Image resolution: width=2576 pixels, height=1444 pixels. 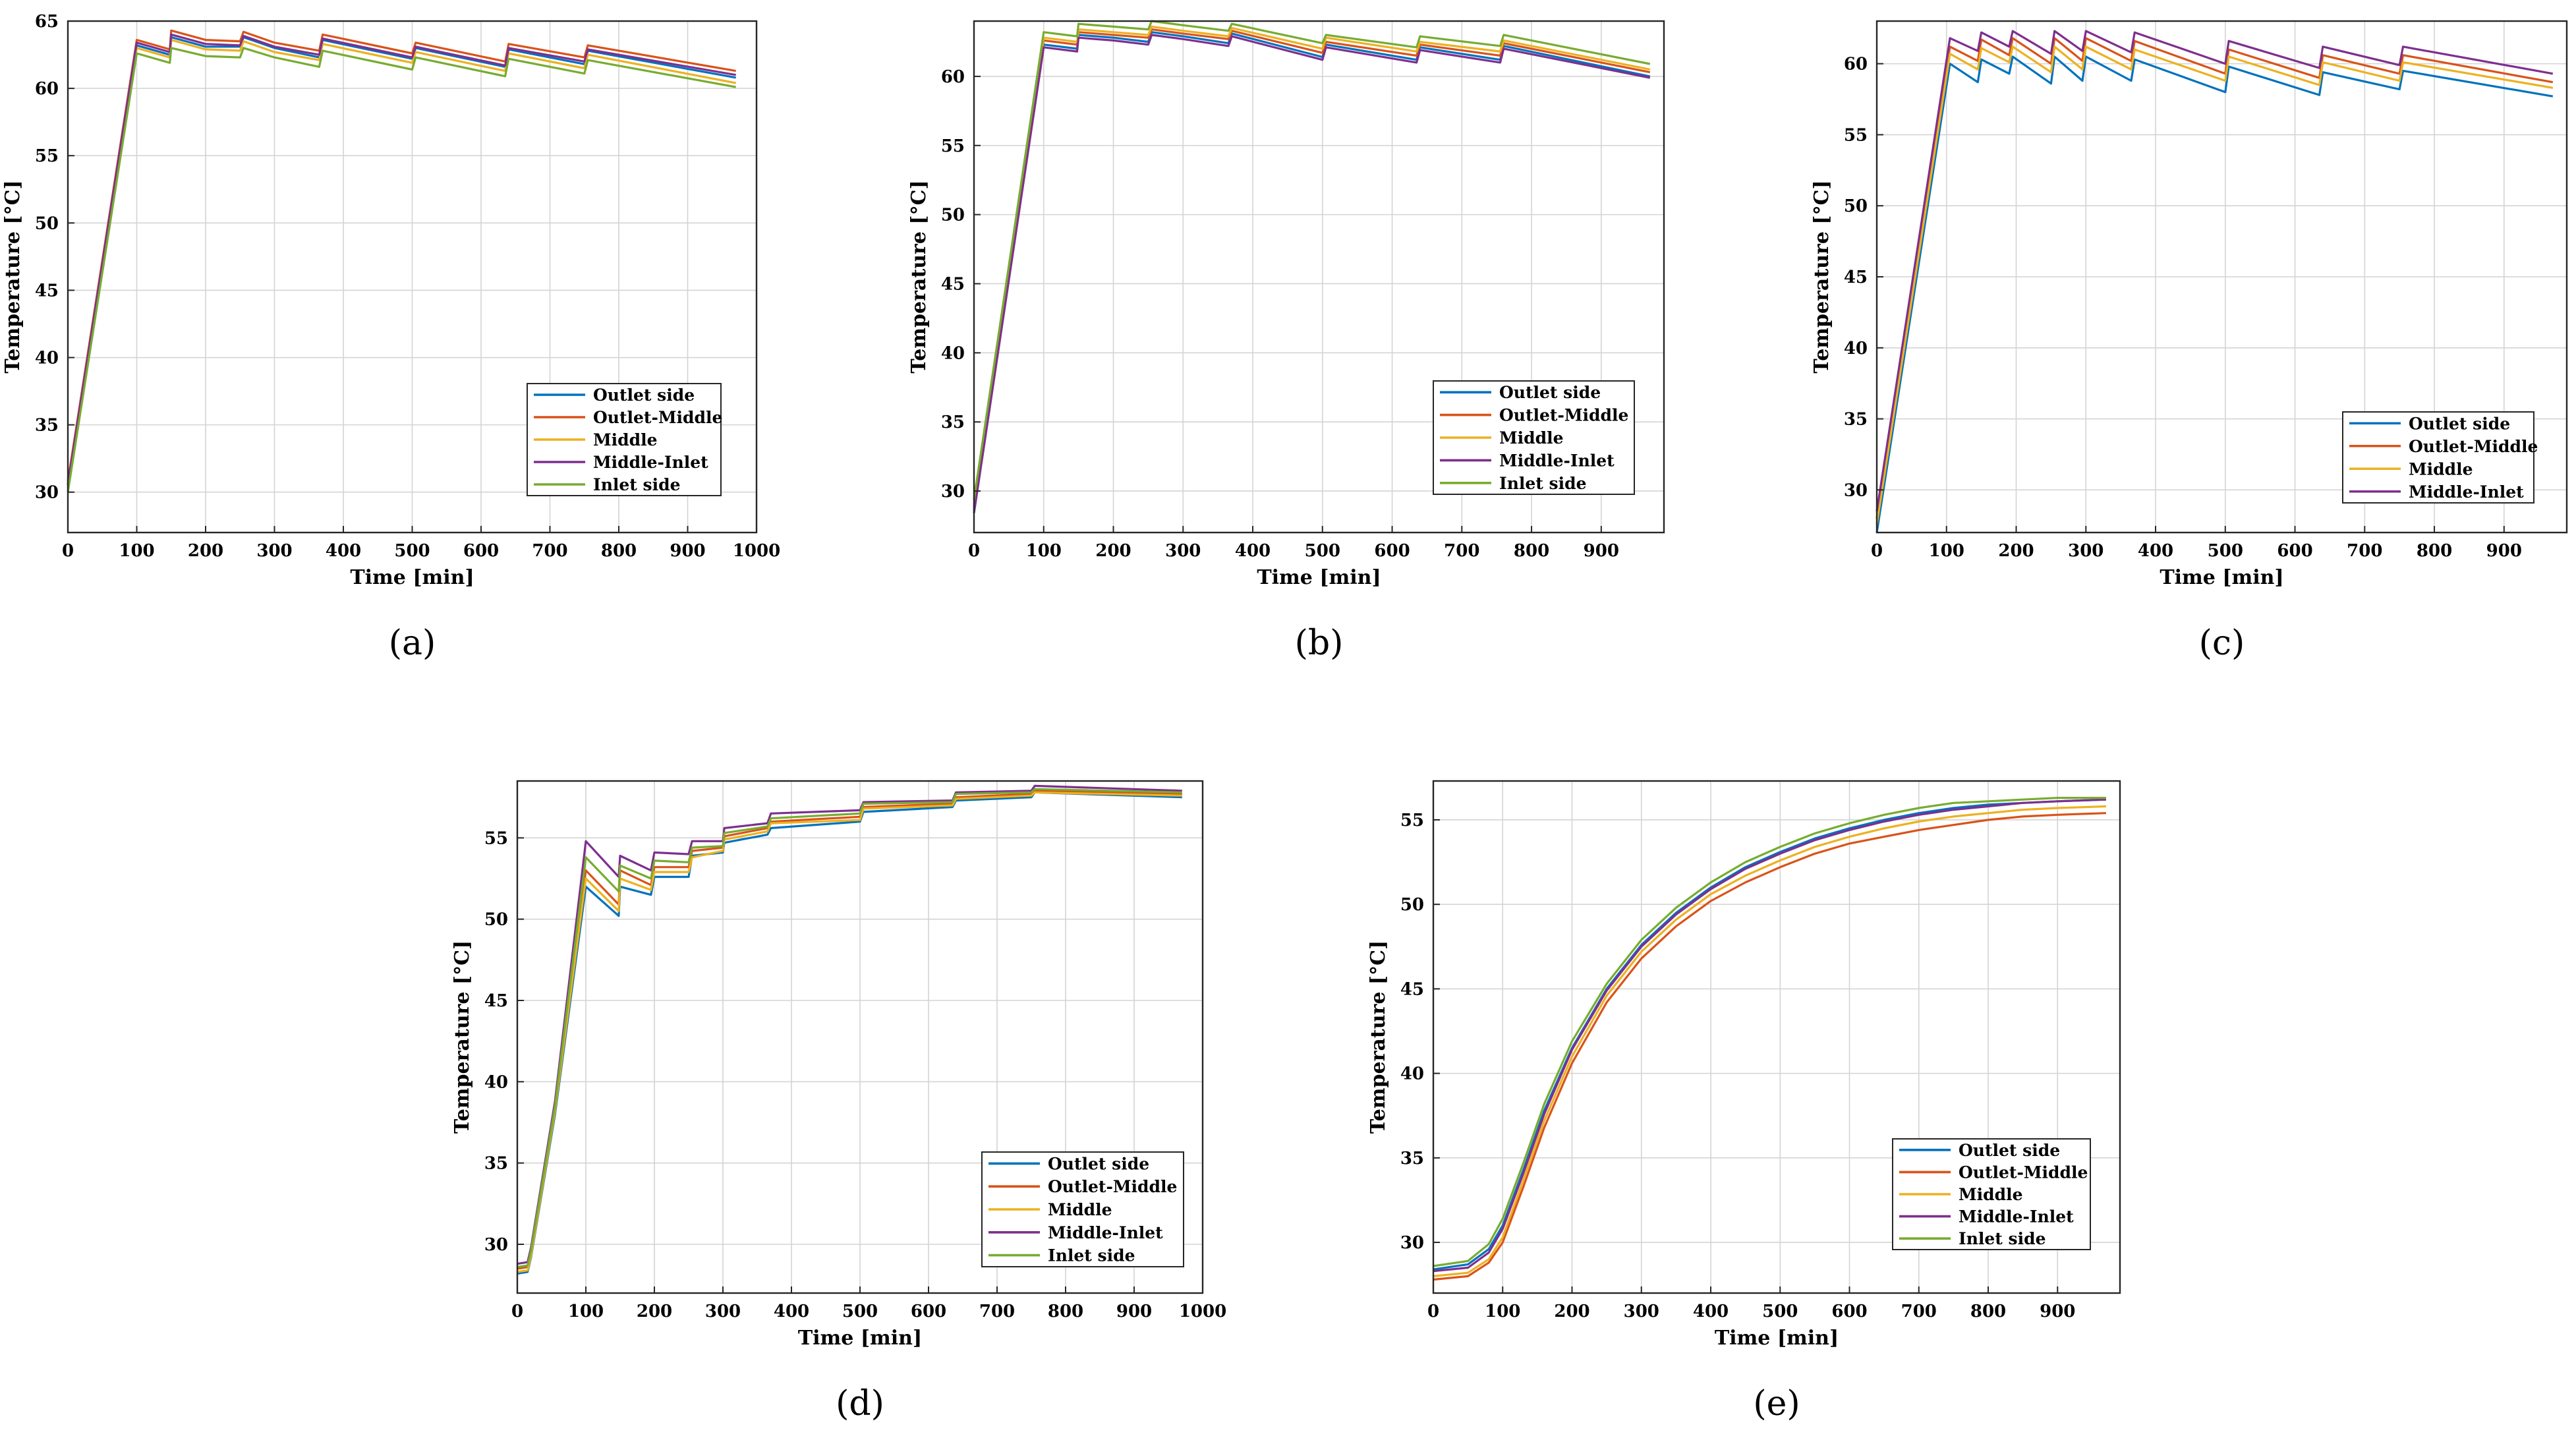 I want to click on y-tick-label: 30, so click(x=1856, y=490).